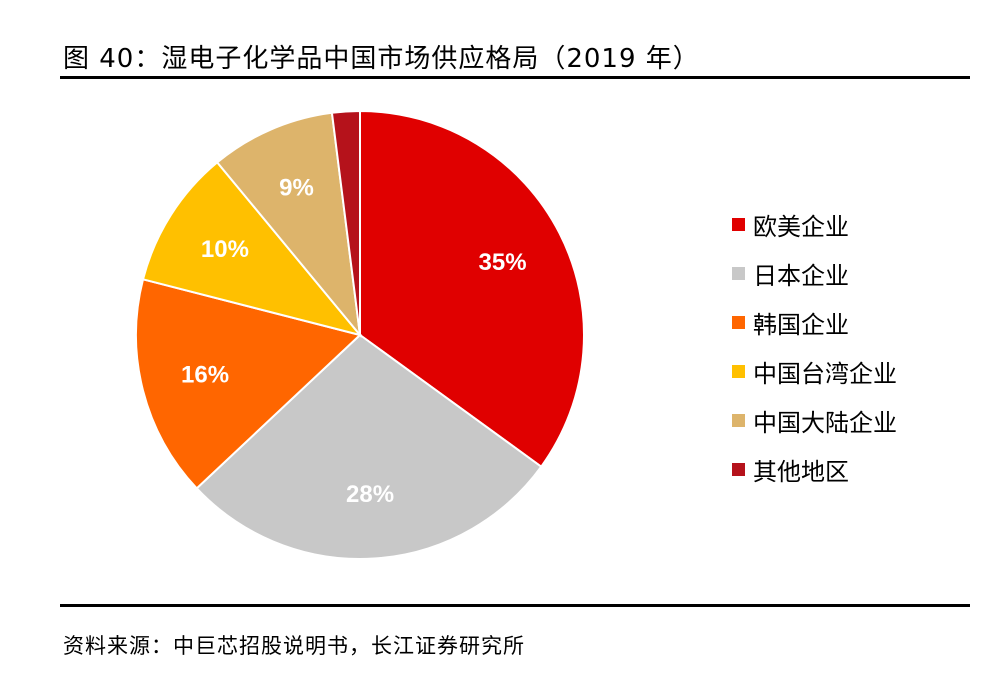  I want to click on legend-label-0: 欧美企业, so click(801, 227).